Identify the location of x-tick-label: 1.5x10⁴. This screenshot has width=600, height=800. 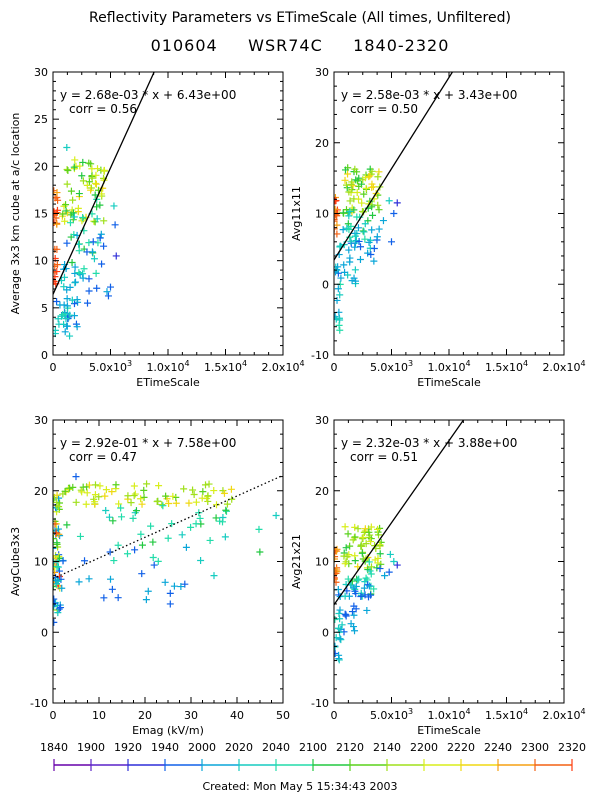
(225, 366).